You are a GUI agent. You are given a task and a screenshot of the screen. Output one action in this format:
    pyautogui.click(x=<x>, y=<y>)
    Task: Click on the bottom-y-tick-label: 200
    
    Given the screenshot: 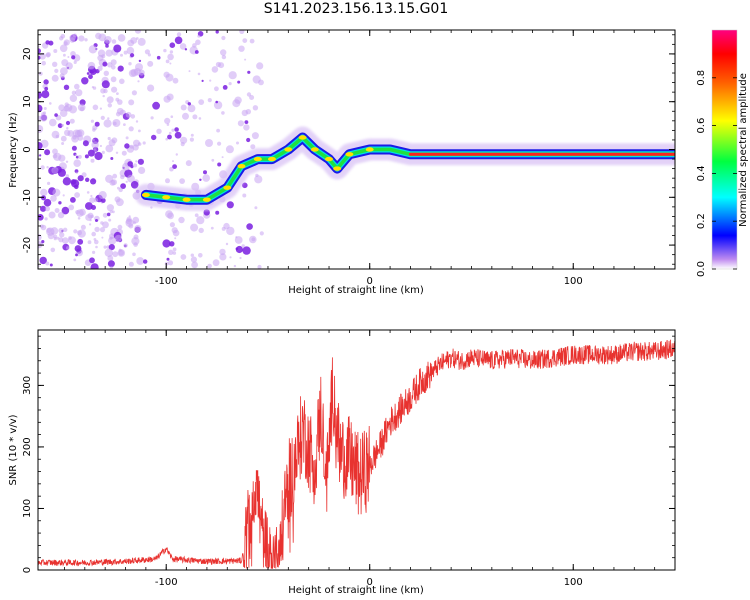 What is the action you would take?
    pyautogui.click(x=27, y=446)
    